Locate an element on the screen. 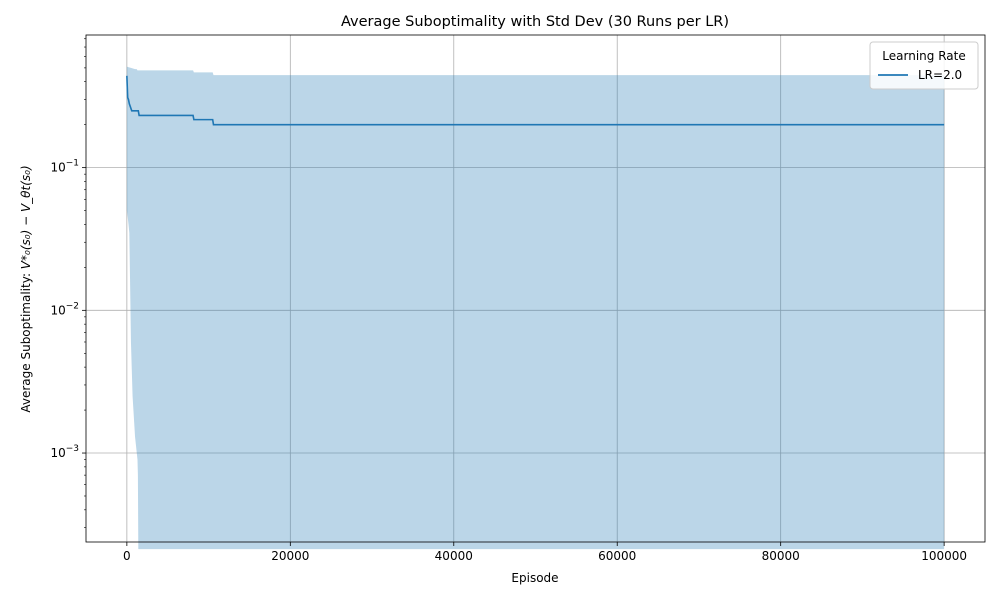 This screenshot has height=600, width=1000. y-tick-label: 10⁻¹ is located at coordinates (64, 167).